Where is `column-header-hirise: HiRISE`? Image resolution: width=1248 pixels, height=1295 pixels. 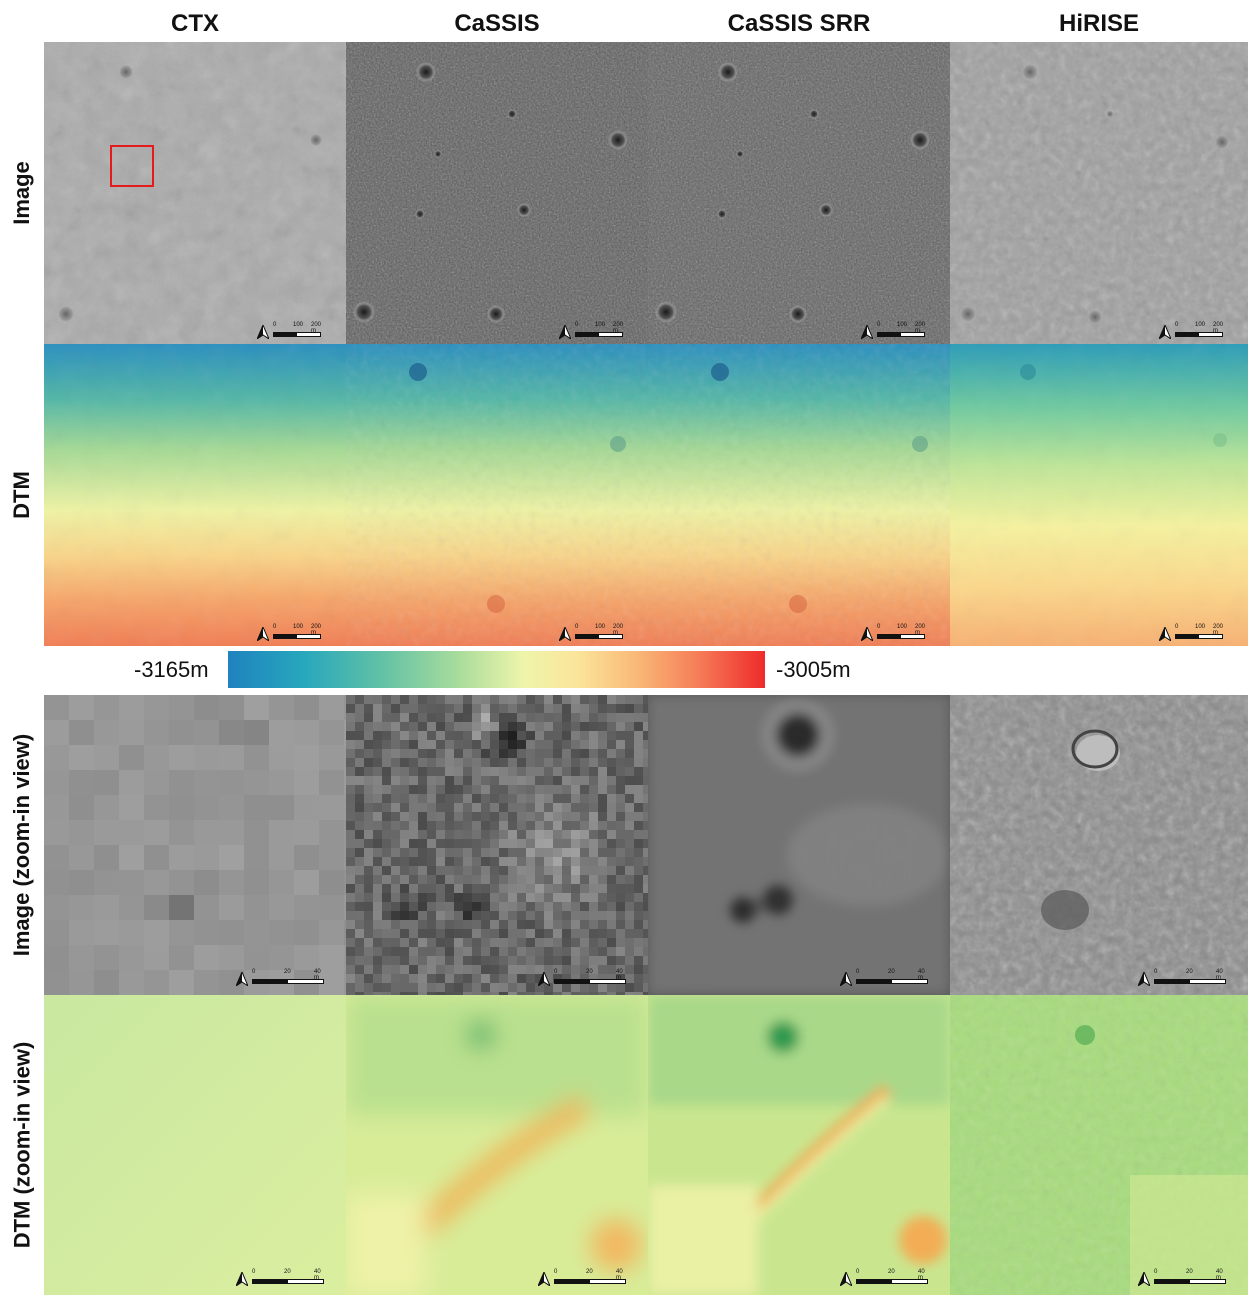 column-header-hirise: HiRISE is located at coordinates (1098, 23).